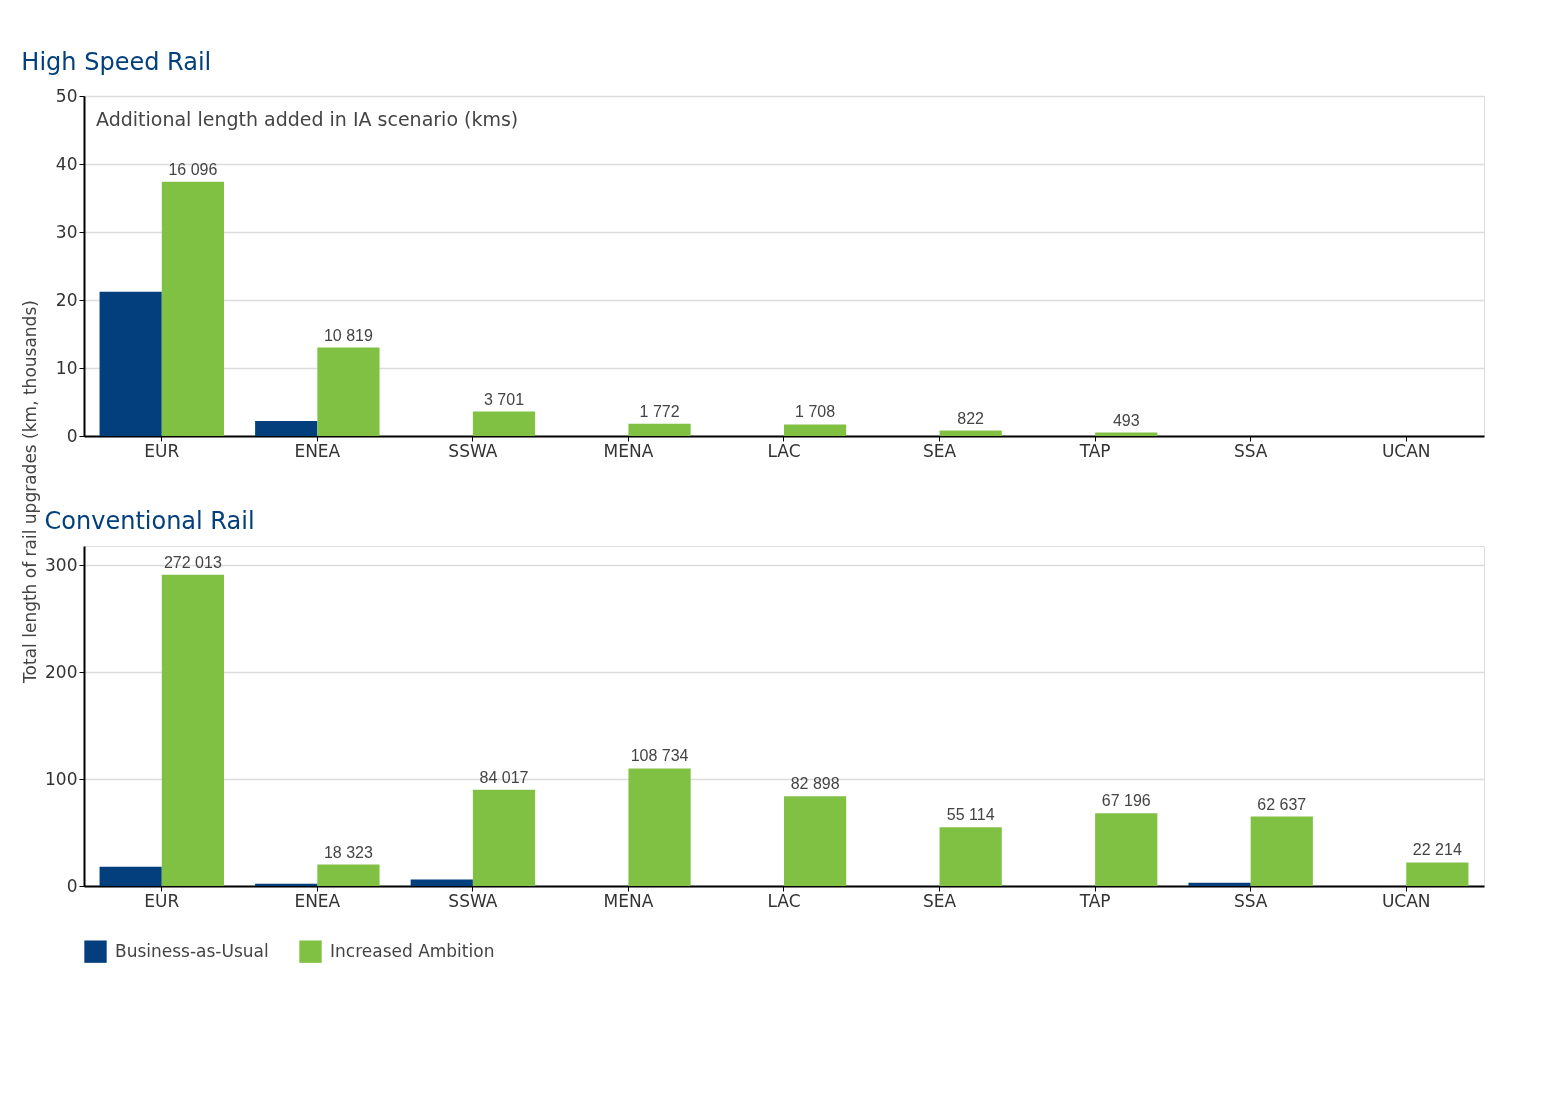 The height and width of the screenshot is (1101, 1553). Describe the element at coordinates (504, 777) in the screenshot. I see `annotation: 84 017` at that location.